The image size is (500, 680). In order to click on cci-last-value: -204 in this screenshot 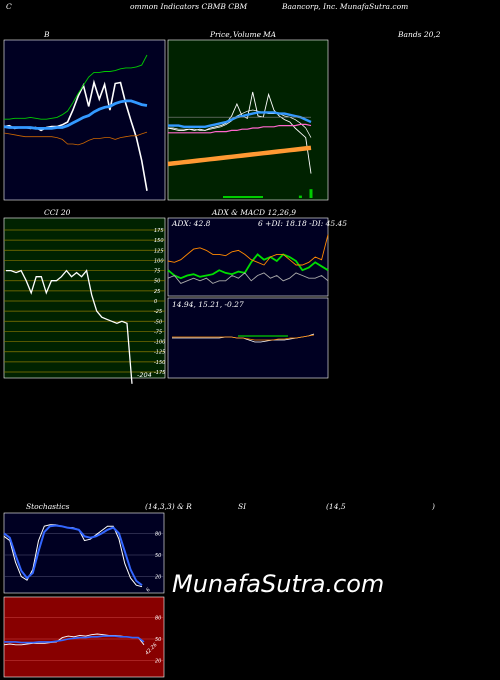, I will do `click(144, 375)`.